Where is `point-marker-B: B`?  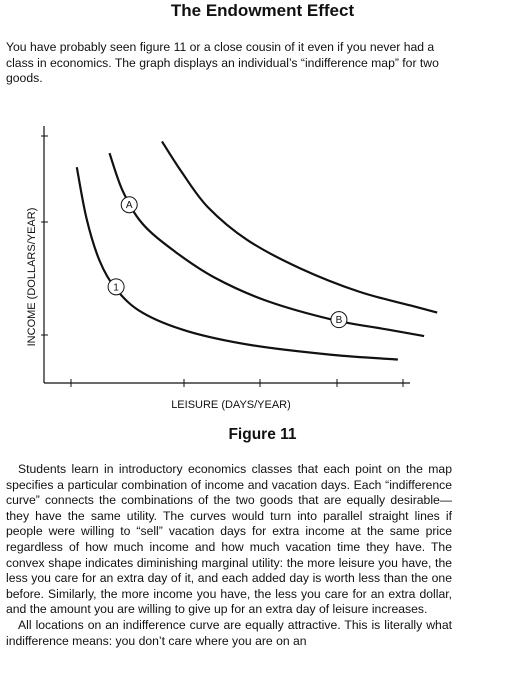 point-marker-B: B is located at coordinates (339, 320).